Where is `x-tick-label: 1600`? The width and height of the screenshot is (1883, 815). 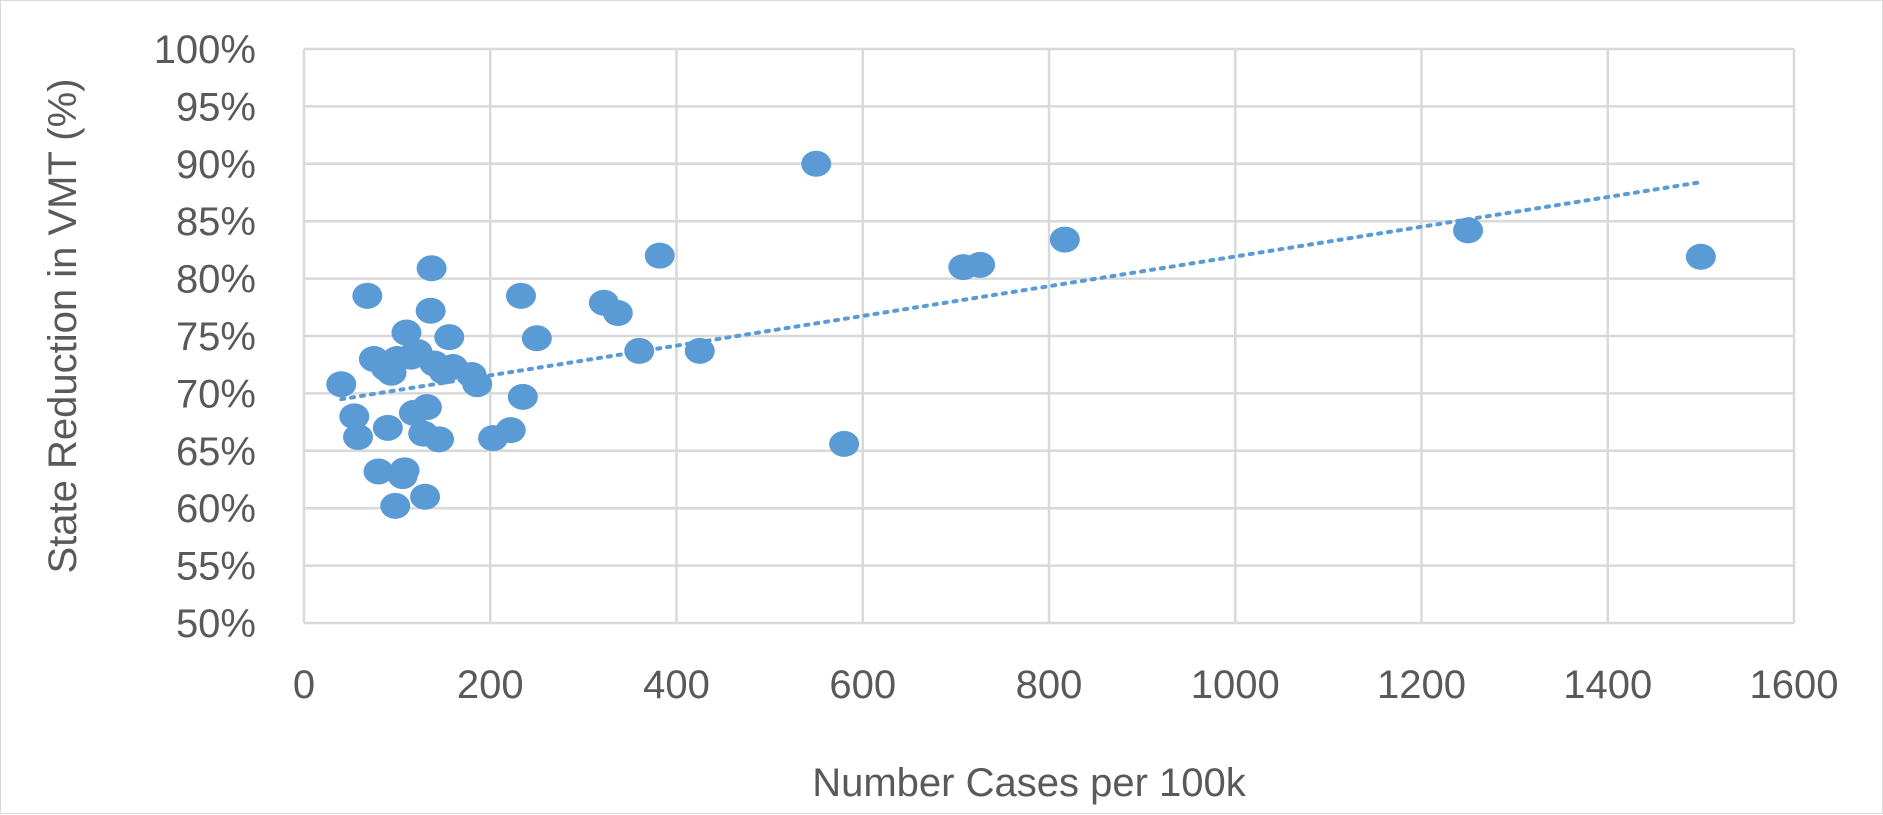
x-tick-label: 1600 is located at coordinates (1794, 685).